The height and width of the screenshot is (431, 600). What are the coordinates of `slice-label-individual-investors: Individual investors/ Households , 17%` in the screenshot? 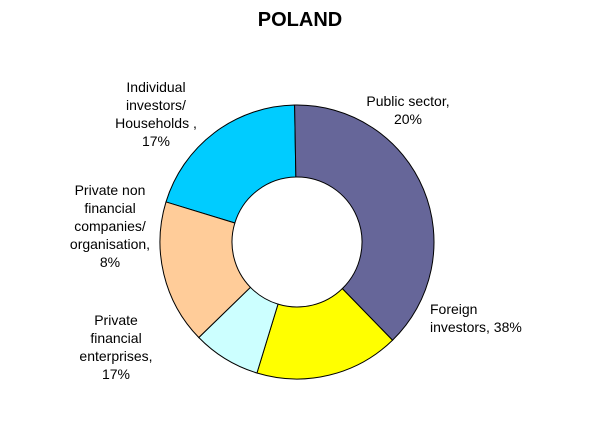 It's located at (156, 114).